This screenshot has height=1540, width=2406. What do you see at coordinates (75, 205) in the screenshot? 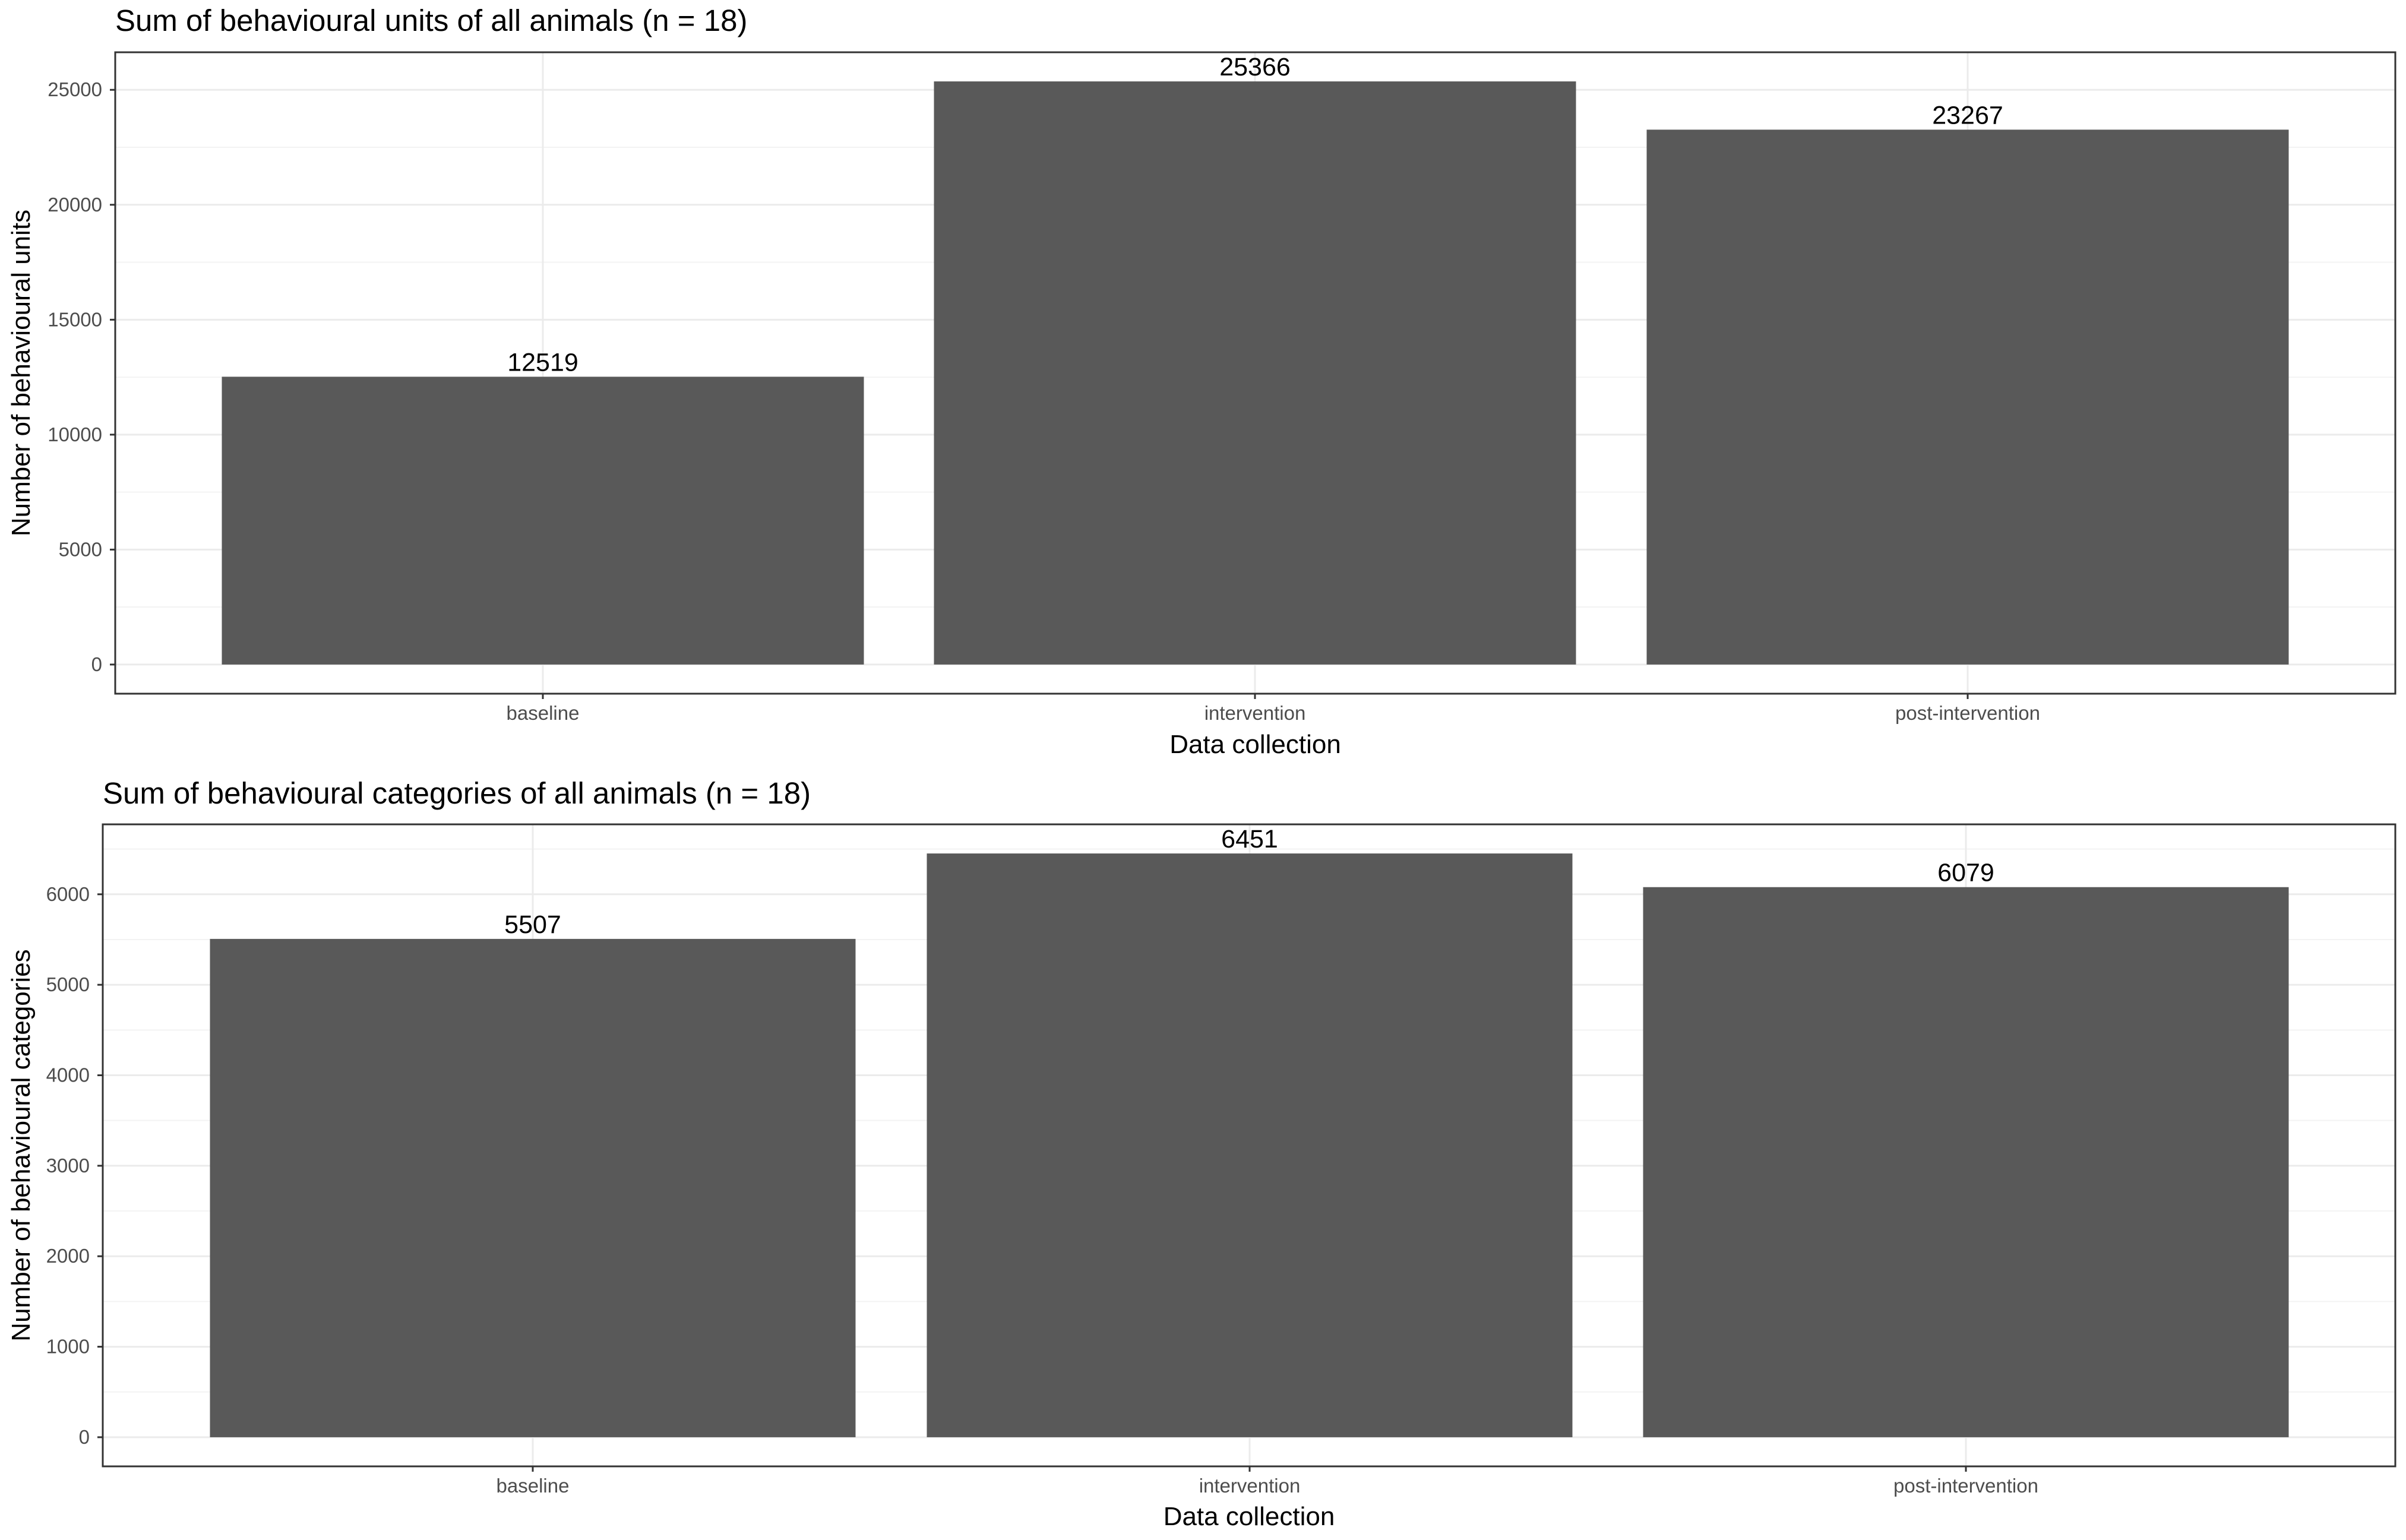
I see `y-tick-label: 20000` at bounding box center [75, 205].